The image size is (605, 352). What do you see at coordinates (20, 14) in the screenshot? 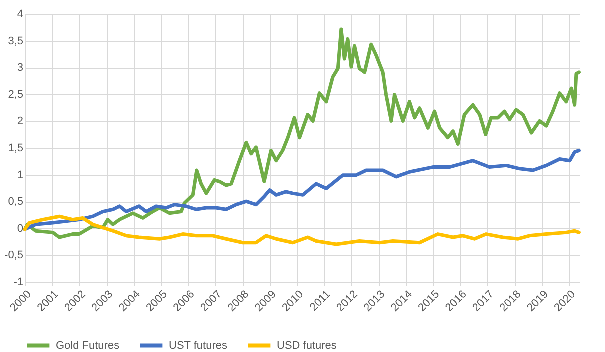
I see `y-tick-label: 4` at bounding box center [20, 14].